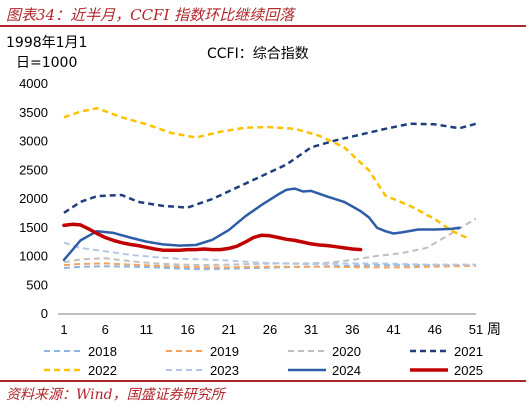 The height and width of the screenshot is (406, 526). I want to click on x-tick-label: 16, so click(187, 329).